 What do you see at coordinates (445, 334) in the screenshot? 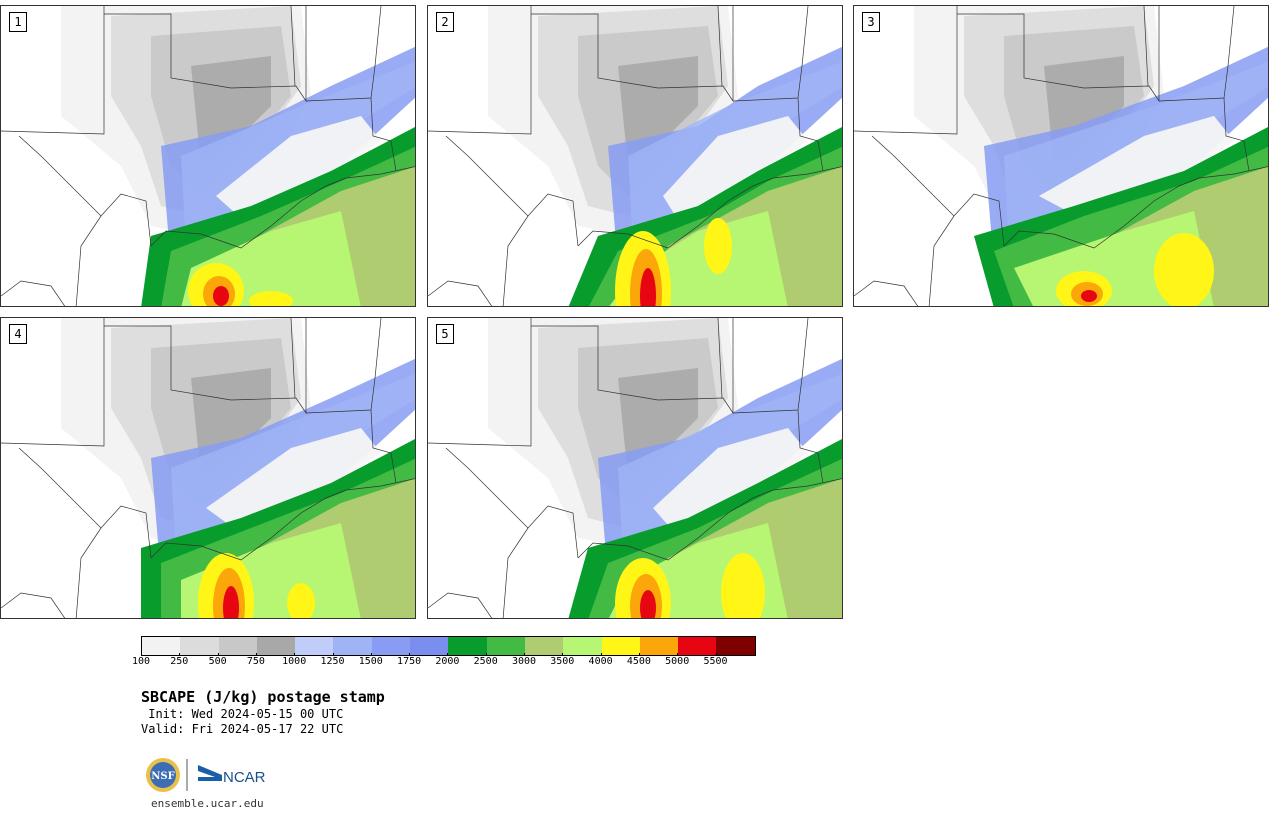
I see `panel-number-label: 5` at bounding box center [445, 334].